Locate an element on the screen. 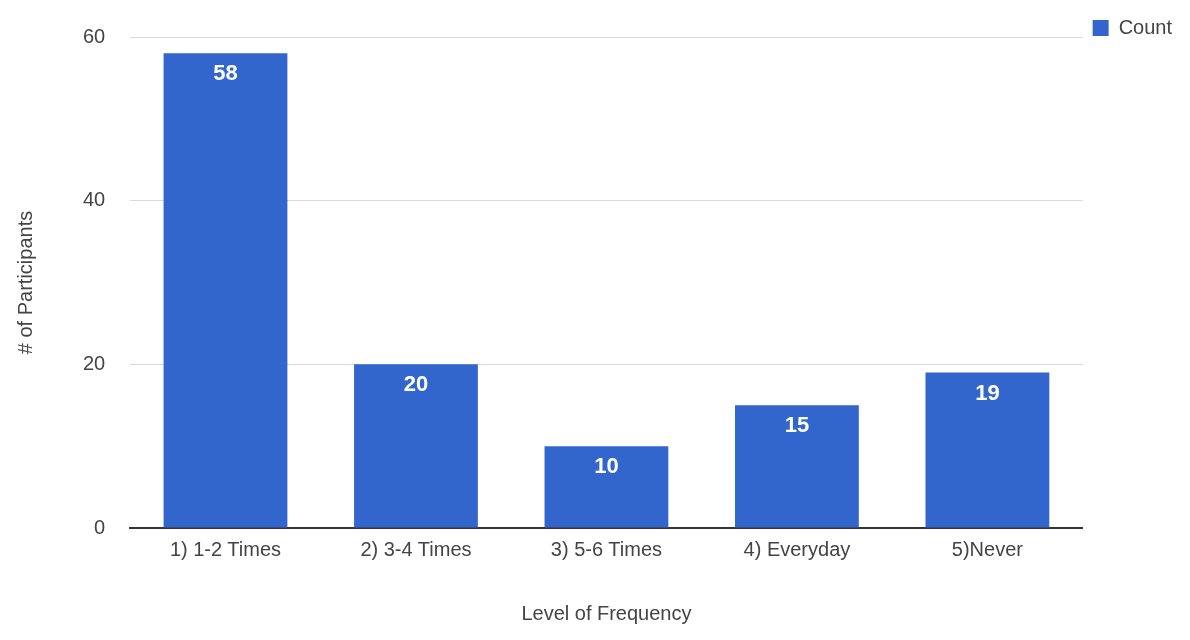  x-axis-title: Level of Frequency is located at coordinates (606, 612).